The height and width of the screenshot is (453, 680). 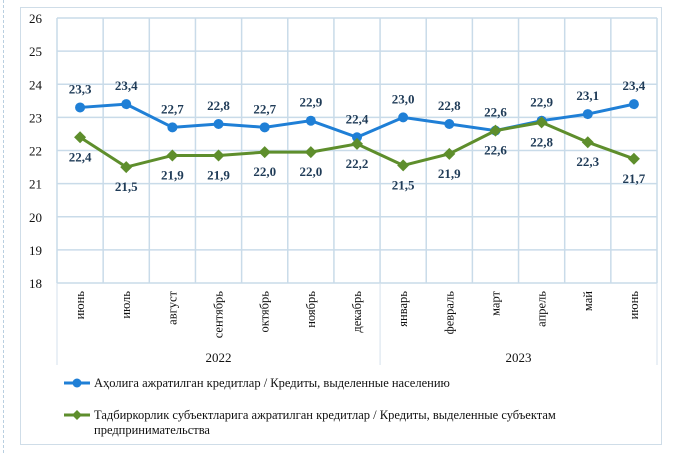 What do you see at coordinates (542, 309) in the screenshot?
I see `x-tick-label: апрель` at bounding box center [542, 309].